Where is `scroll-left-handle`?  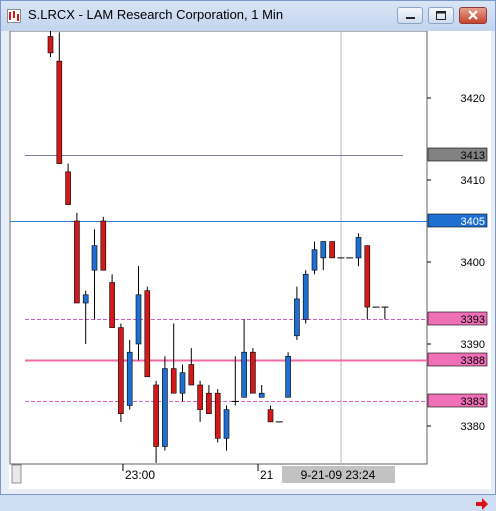
scroll-left-handle is located at coordinates (16, 474).